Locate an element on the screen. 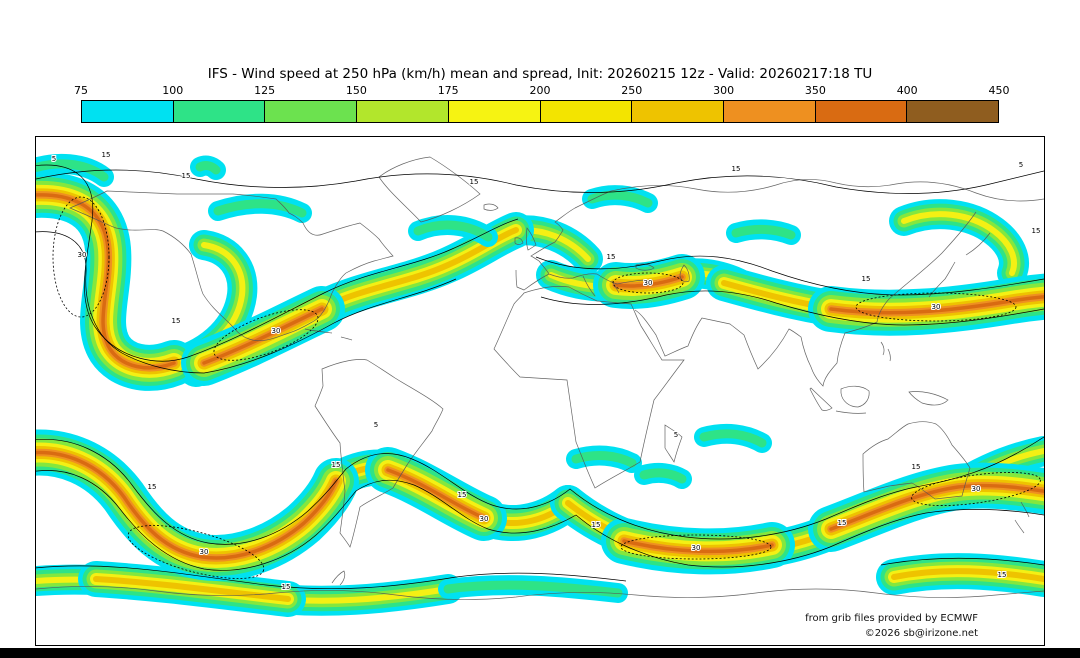  coastline-asia is located at coordinates (827, 296).